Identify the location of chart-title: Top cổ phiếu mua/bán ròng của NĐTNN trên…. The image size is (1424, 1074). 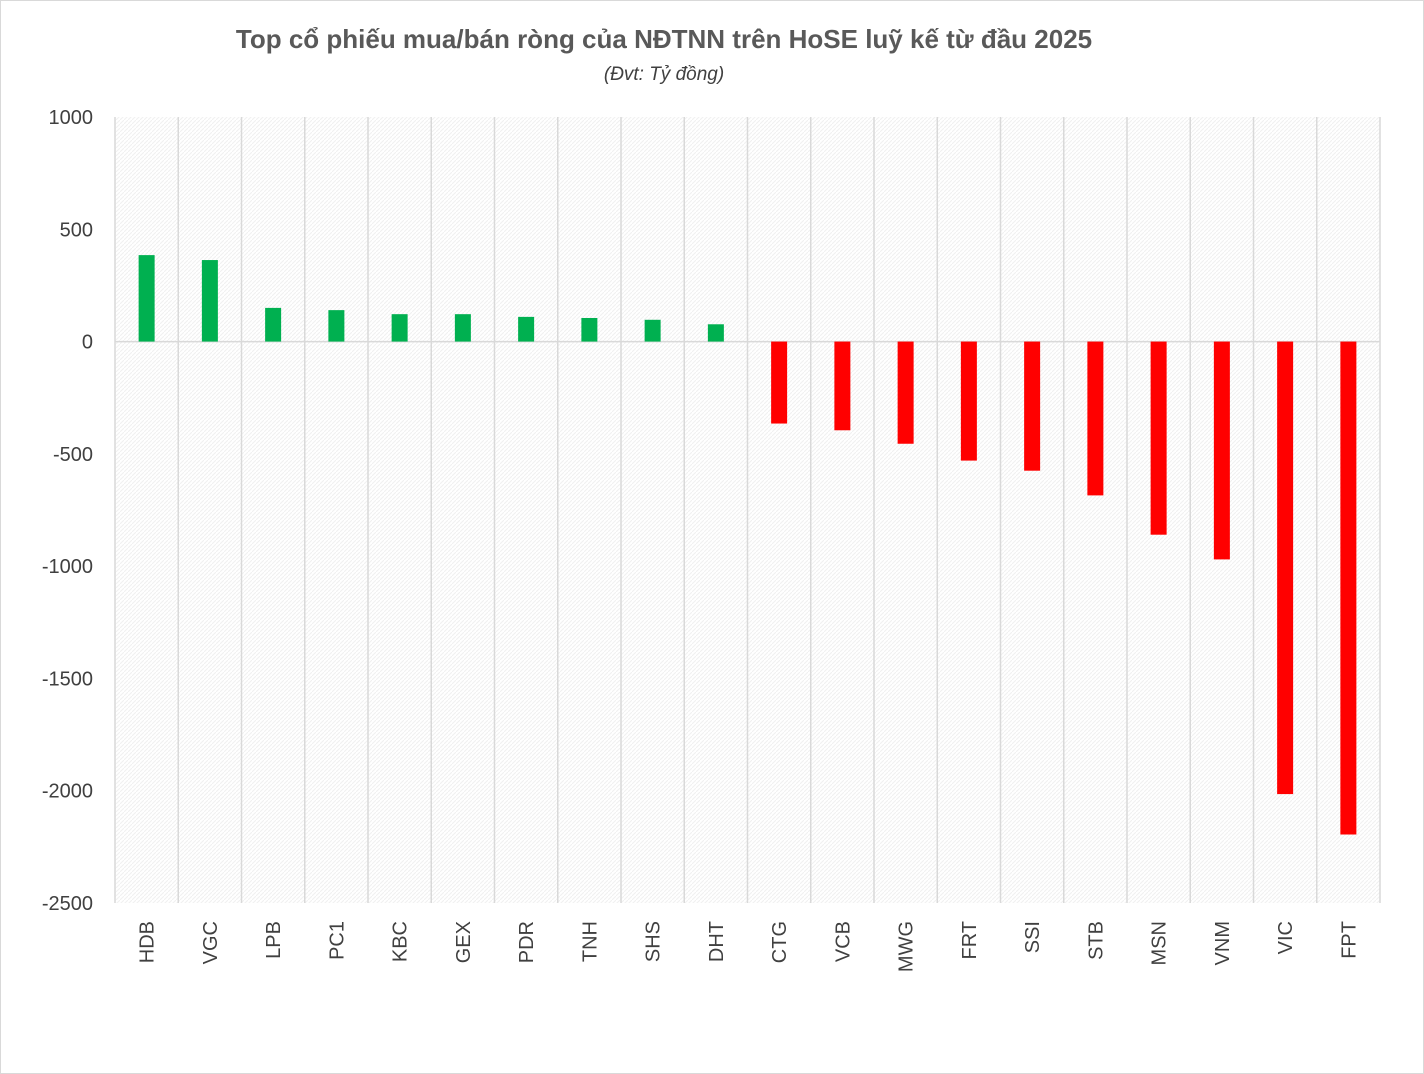
(664, 39).